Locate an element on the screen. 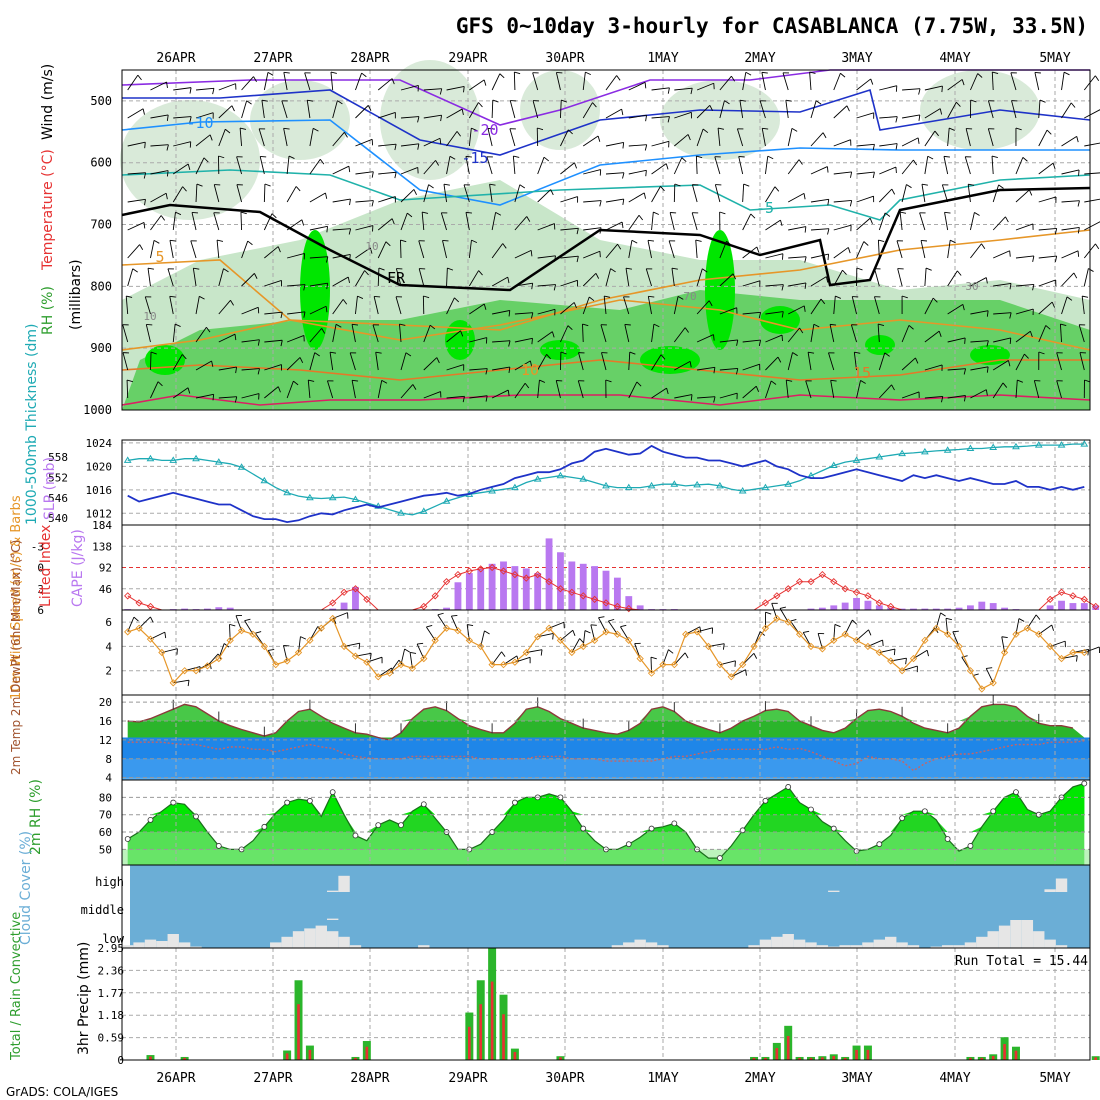 The image size is (1100, 1100). cloud-high-bar is located at coordinates (344, 883).